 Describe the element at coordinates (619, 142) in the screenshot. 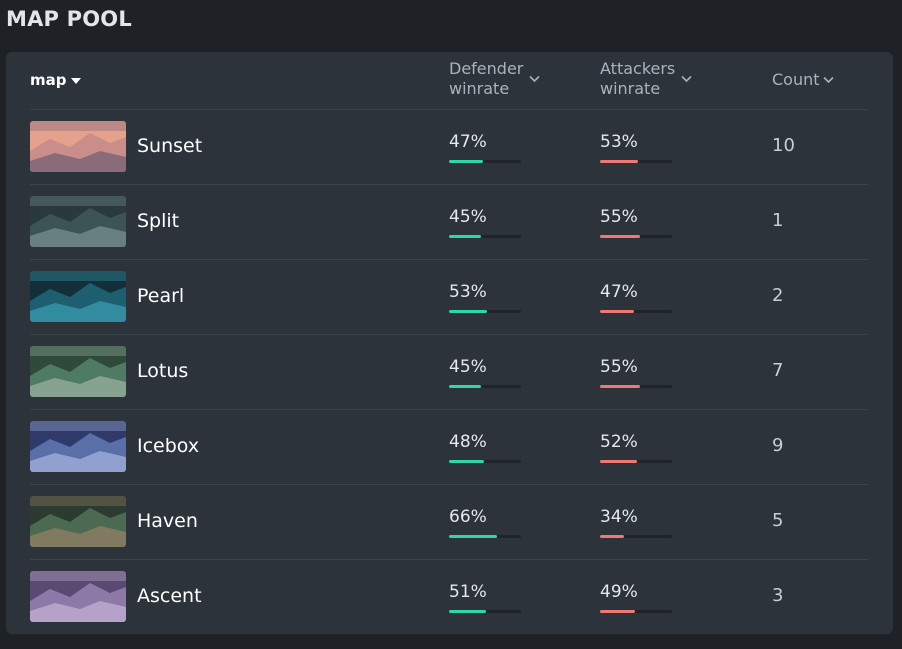

I see `attackers-winrate: 53%` at that location.